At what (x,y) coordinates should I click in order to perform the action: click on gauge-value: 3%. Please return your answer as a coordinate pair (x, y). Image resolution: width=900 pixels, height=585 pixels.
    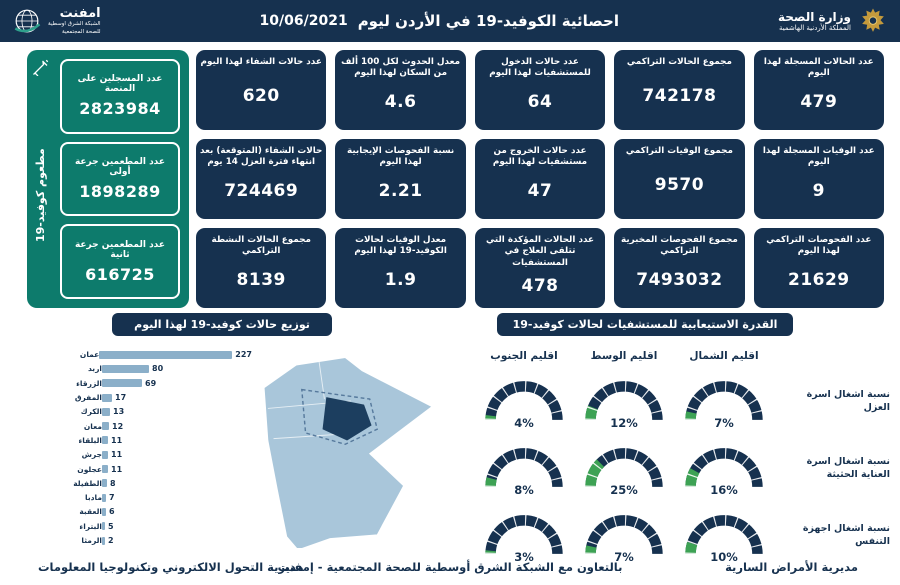
    Looking at the image, I should click on (524, 557).